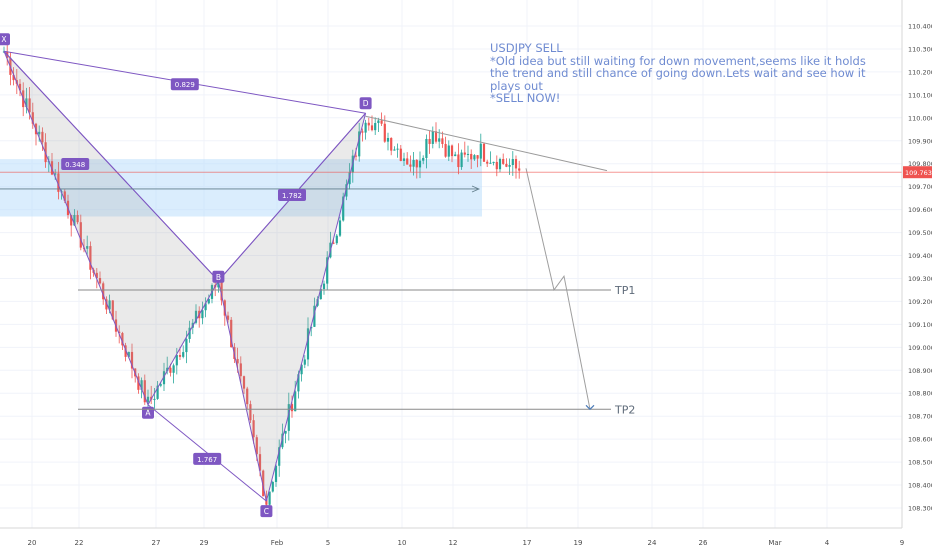 The width and height of the screenshot is (932, 555). I want to click on pattern-point-label: X, so click(3, 39).